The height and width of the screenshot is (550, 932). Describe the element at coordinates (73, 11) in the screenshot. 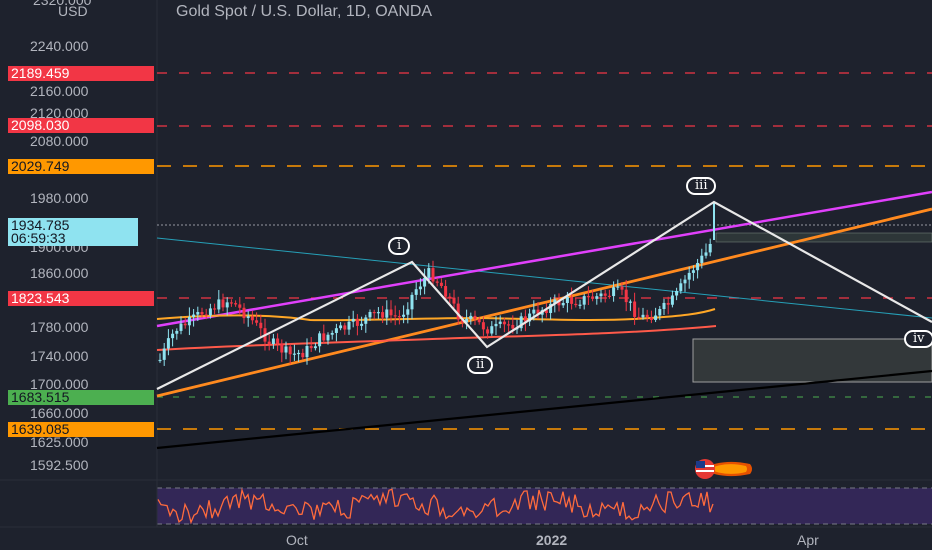

I see `currency-label: USD` at that location.